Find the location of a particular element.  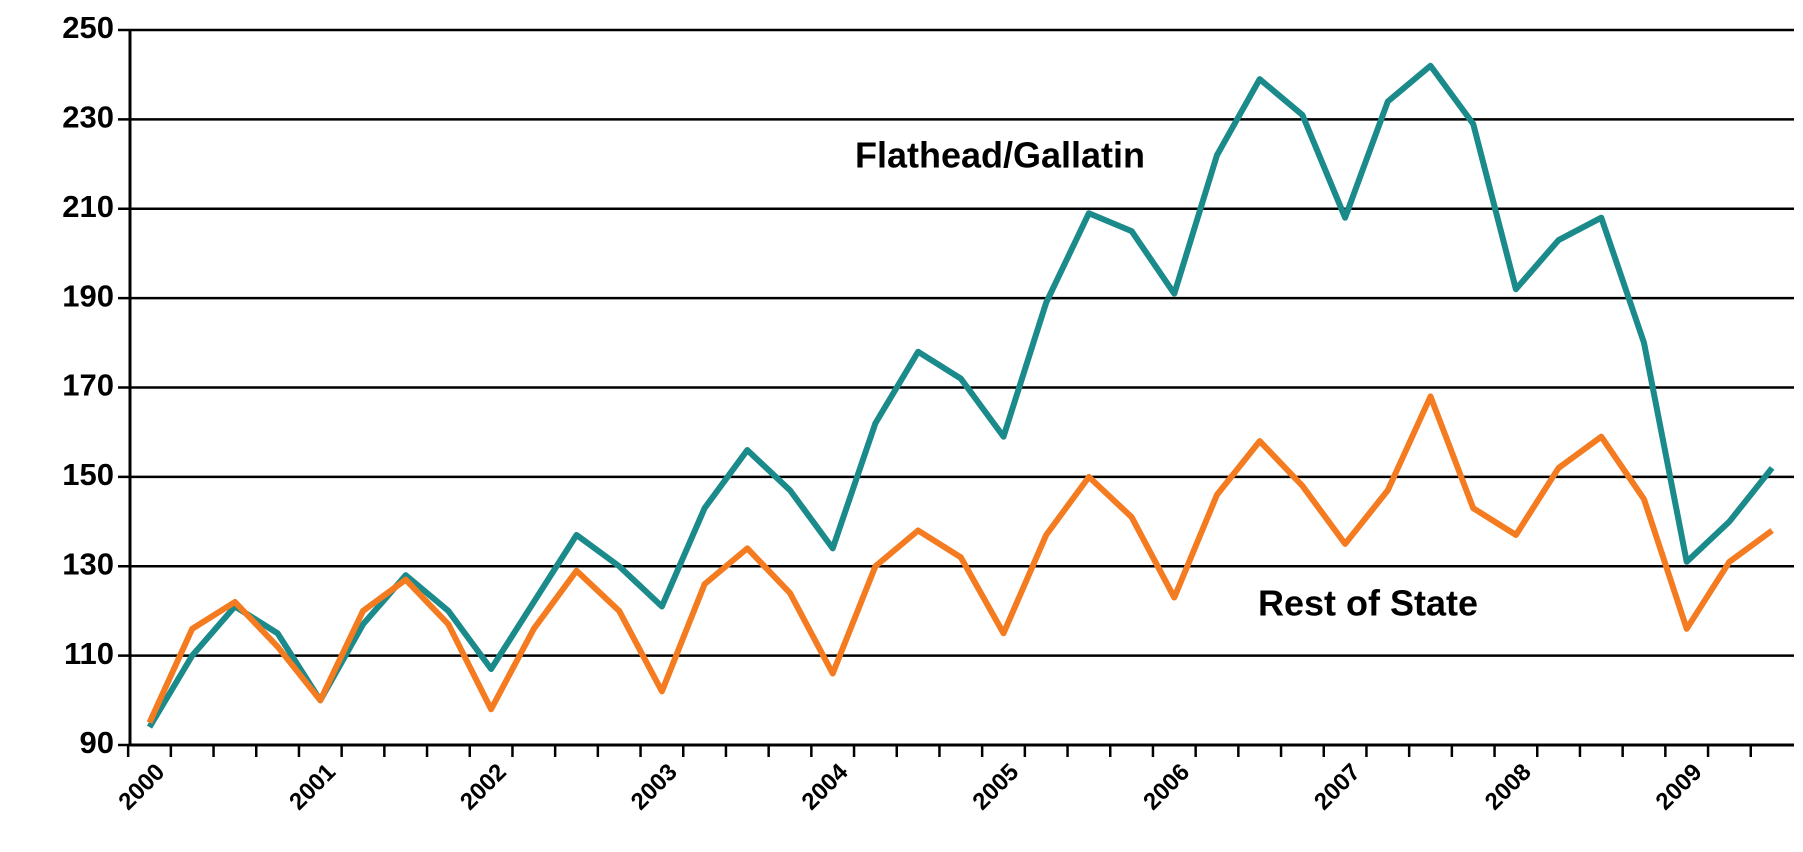

x-tick-label: 2003 is located at coordinates (654, 787).